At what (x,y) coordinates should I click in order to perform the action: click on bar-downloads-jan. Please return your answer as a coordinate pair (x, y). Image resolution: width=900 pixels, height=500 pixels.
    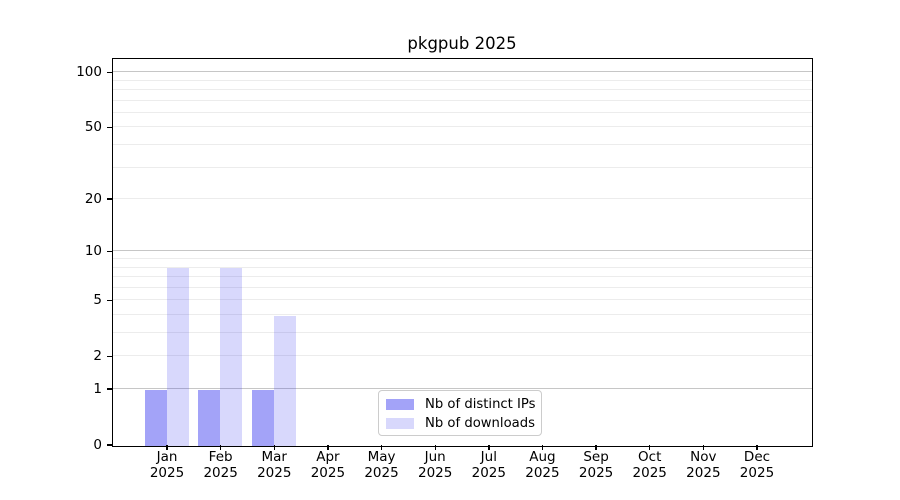
    Looking at the image, I should click on (177, 357).